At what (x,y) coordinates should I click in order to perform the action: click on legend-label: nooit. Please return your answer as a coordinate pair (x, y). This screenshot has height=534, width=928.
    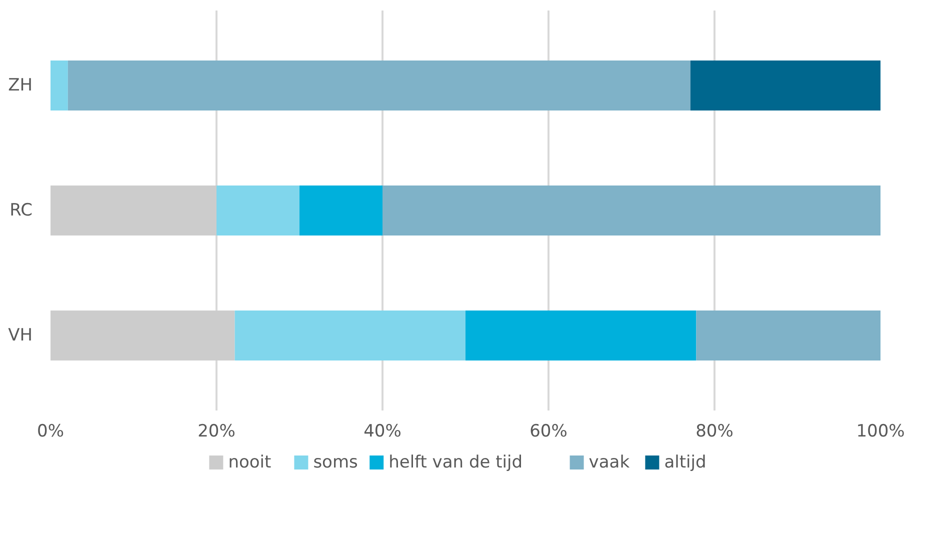
    Looking at the image, I should click on (250, 462).